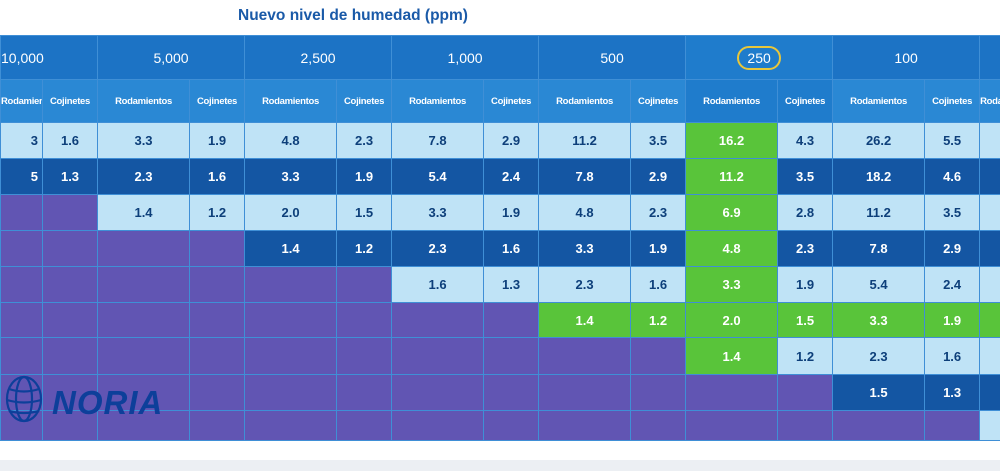 This screenshot has height=471, width=1000. What do you see at coordinates (879, 140) in the screenshot?
I see `value-cell: 26.2` at bounding box center [879, 140].